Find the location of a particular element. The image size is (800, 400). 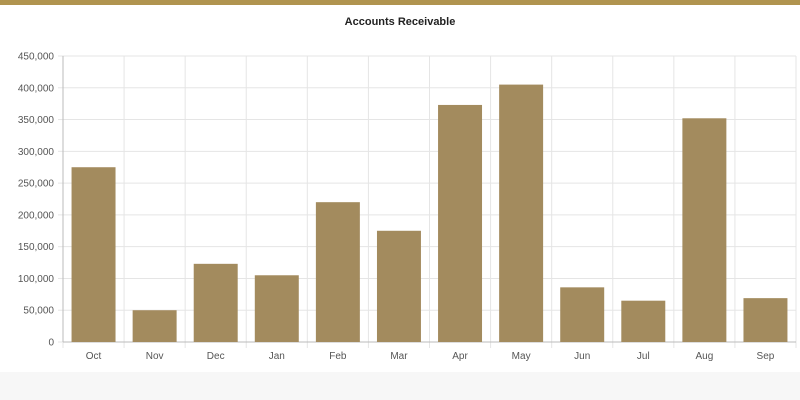

x-tick-label: Nov is located at coordinates (155, 356).